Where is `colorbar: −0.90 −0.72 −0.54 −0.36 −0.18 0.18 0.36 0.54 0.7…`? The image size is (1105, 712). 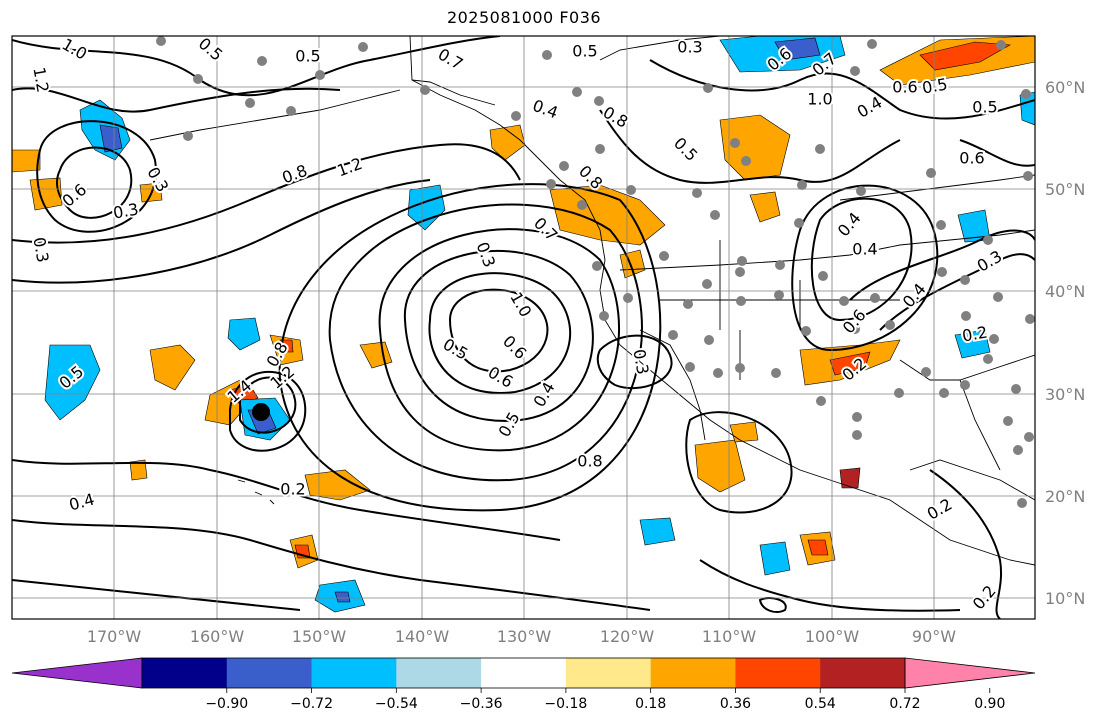
colorbar: −0.90 −0.72 −0.54 −0.36 −0.18 0.18 0.36 0.54 0.7… is located at coordinates (523, 684).